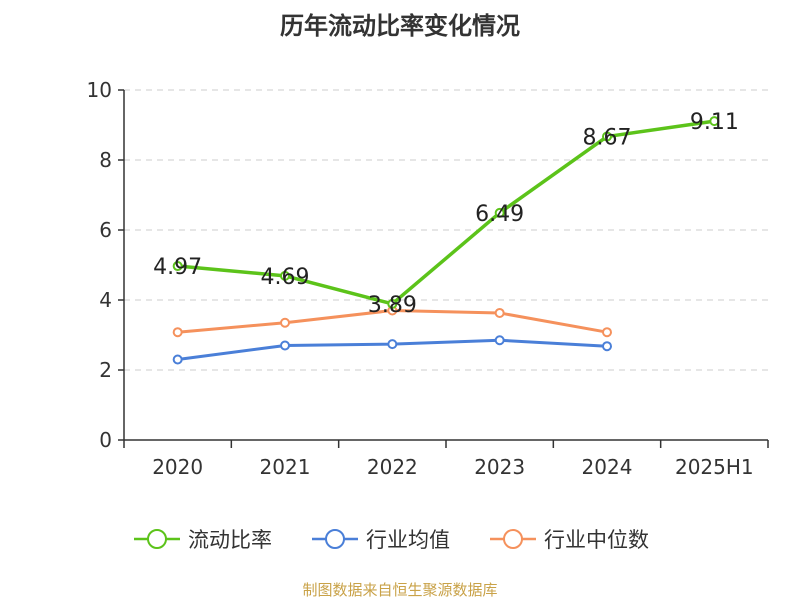  I want to click on x-tick-label: 2024, so click(607, 467).